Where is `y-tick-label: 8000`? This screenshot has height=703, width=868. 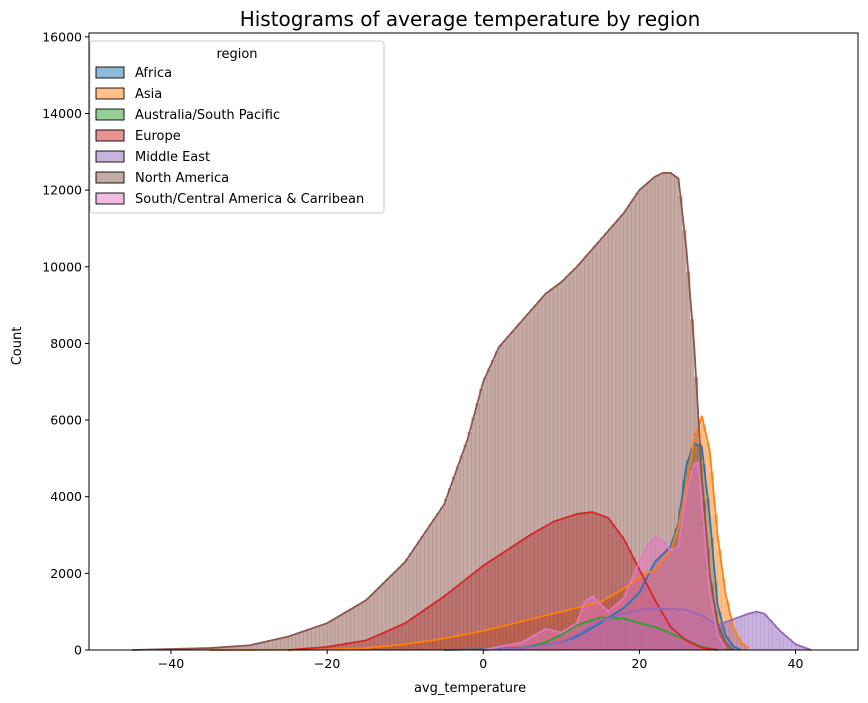
y-tick-label: 8000 is located at coordinates (66, 343).